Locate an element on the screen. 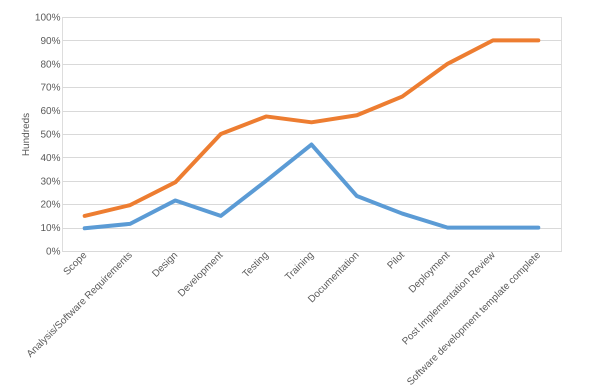  y-tick-label: 100% is located at coordinates (47, 18).